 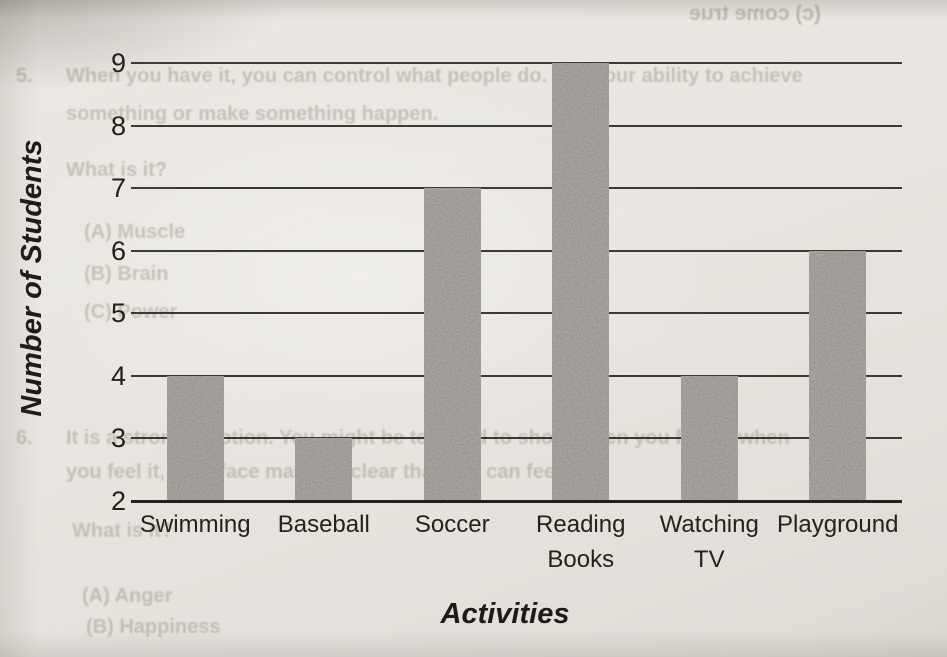 I want to click on bleedthrough-q5-option-b: (B) Brain, so click(x=126, y=274).